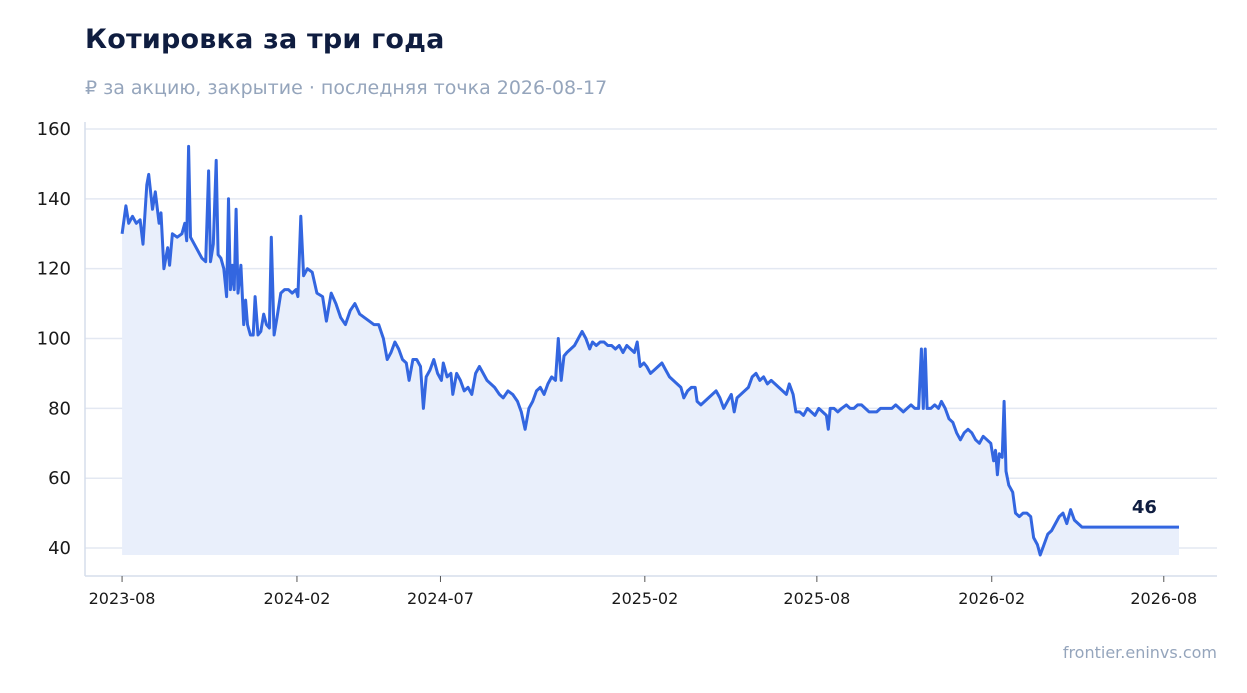  I want to click on y-tick-label: 140, so click(54, 199).